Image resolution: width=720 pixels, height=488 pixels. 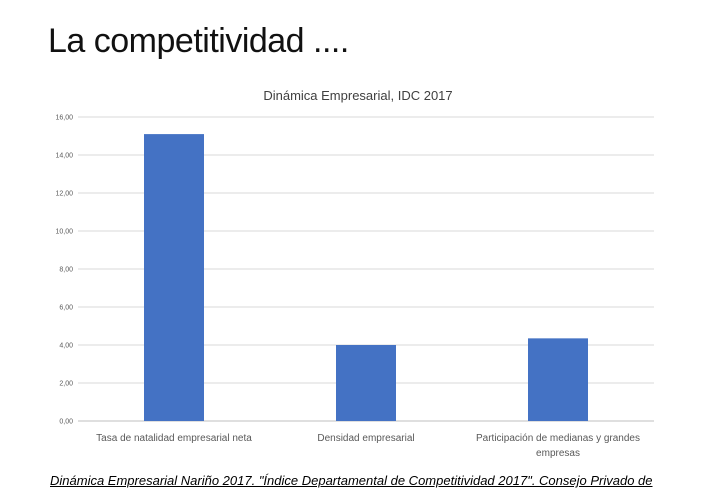 What do you see at coordinates (66, 308) in the screenshot?
I see `y-tick-label: 6,00` at bounding box center [66, 308].